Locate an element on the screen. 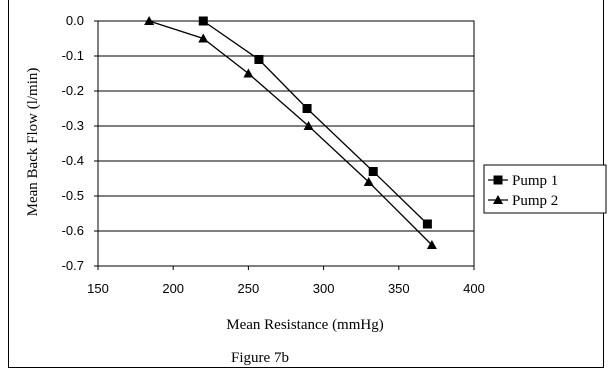 The width and height of the screenshot is (610, 371). x-tick-label: 150 is located at coordinates (98, 288).